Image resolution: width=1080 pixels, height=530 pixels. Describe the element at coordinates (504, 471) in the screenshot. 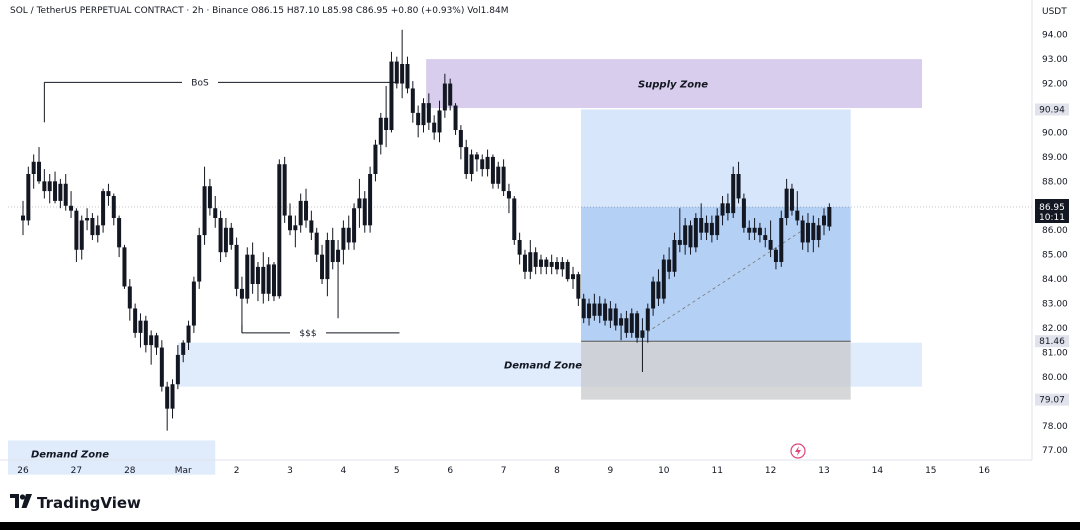

I see `x-tick-9: 7` at that location.